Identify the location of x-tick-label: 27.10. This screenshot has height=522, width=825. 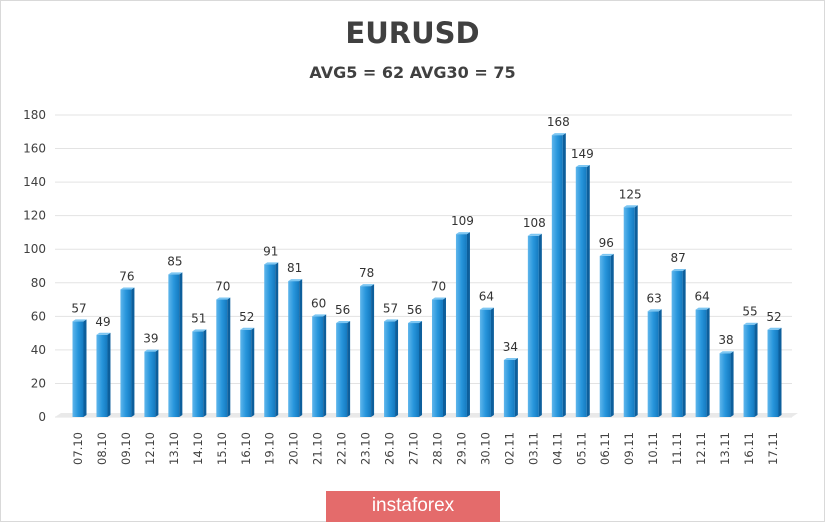
(414, 448).